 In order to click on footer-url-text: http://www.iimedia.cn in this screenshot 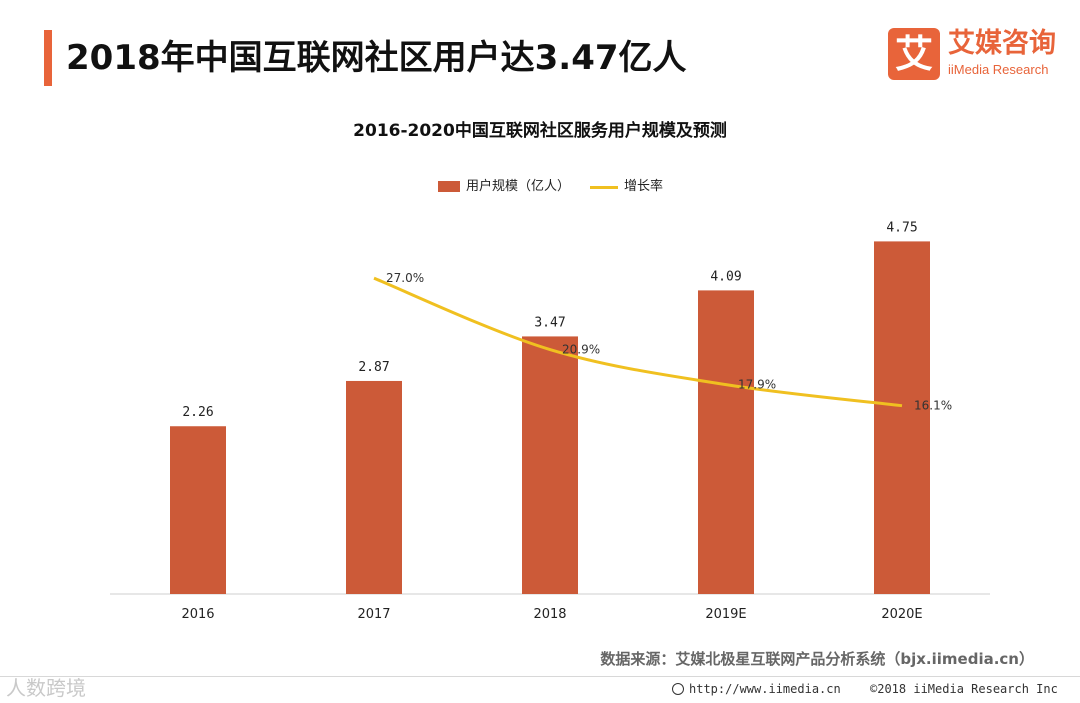, I will do `click(765, 689)`.